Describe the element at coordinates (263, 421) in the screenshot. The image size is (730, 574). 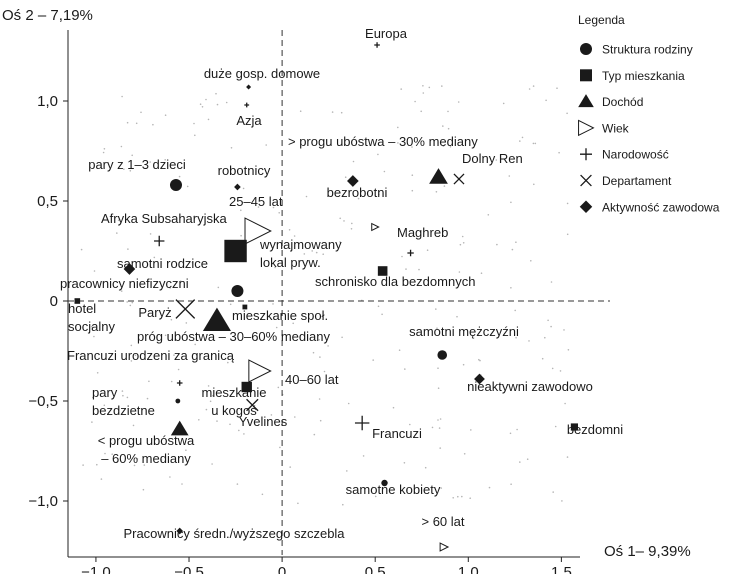
I see `point-label: Yvelines` at that location.